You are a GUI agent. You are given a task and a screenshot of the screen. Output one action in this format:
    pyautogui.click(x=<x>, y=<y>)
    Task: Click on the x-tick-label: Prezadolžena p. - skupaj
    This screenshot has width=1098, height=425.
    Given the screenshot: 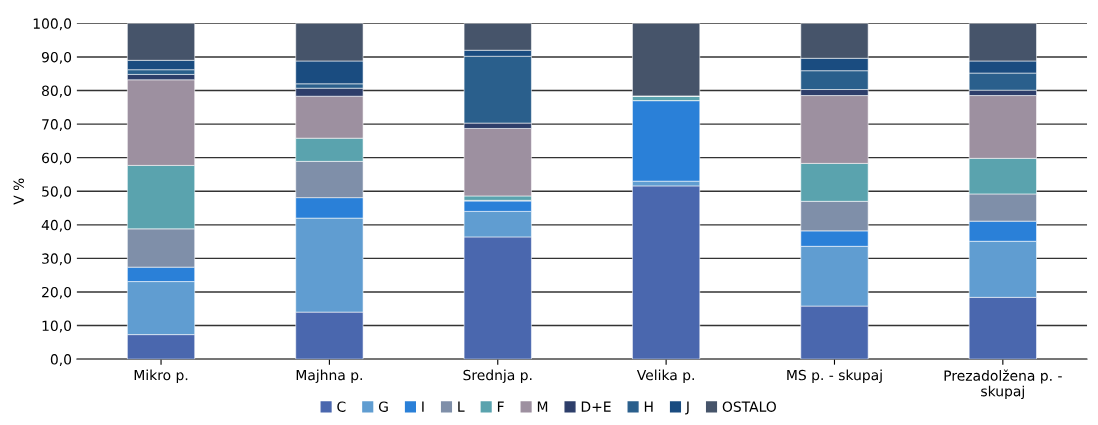 What is the action you would take?
    pyautogui.click(x=1003, y=384)
    